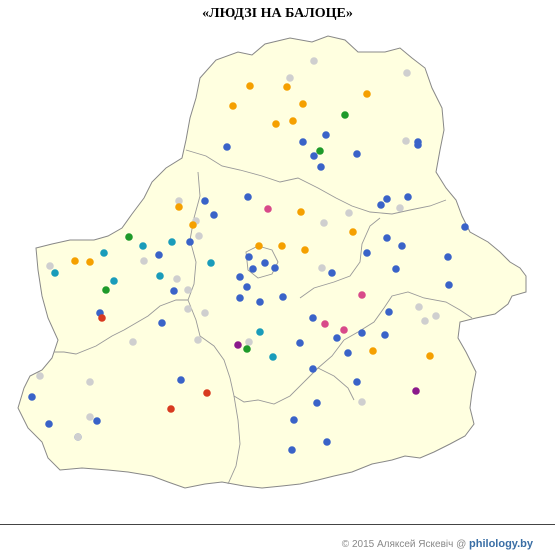 The width and height of the screenshot is (555, 553). I want to click on footer-site-link: philology.by, so click(501, 544).